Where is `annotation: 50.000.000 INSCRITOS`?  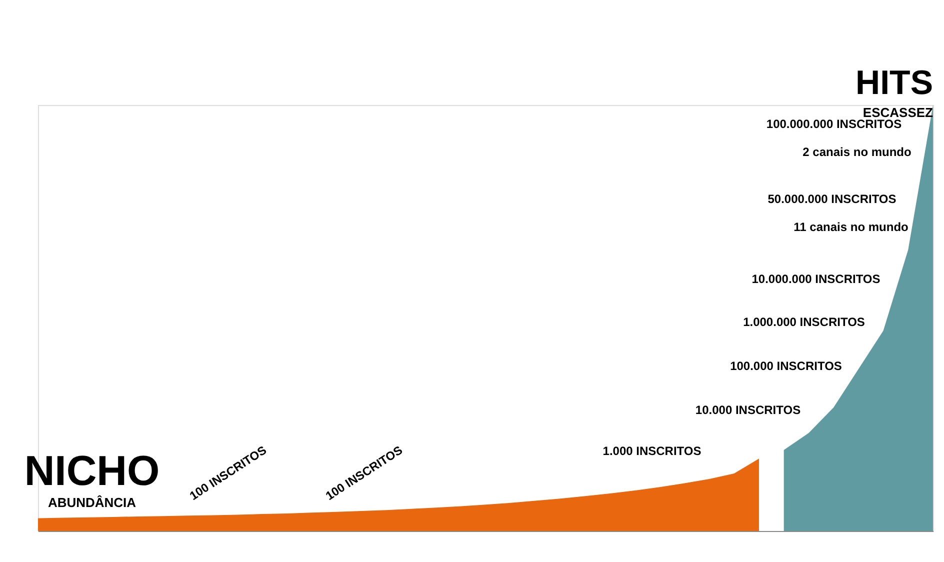 annotation: 50.000.000 INSCRITOS is located at coordinates (832, 199).